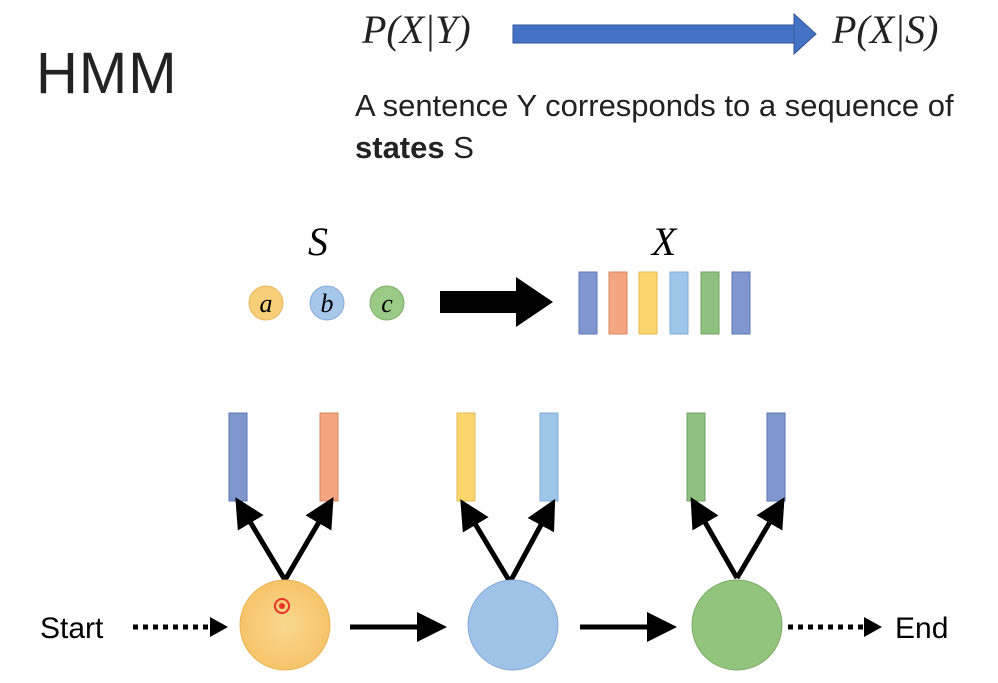 This screenshot has height=683, width=998. Describe the element at coordinates (737, 625) in the screenshot. I see `chain-state-green` at that location.